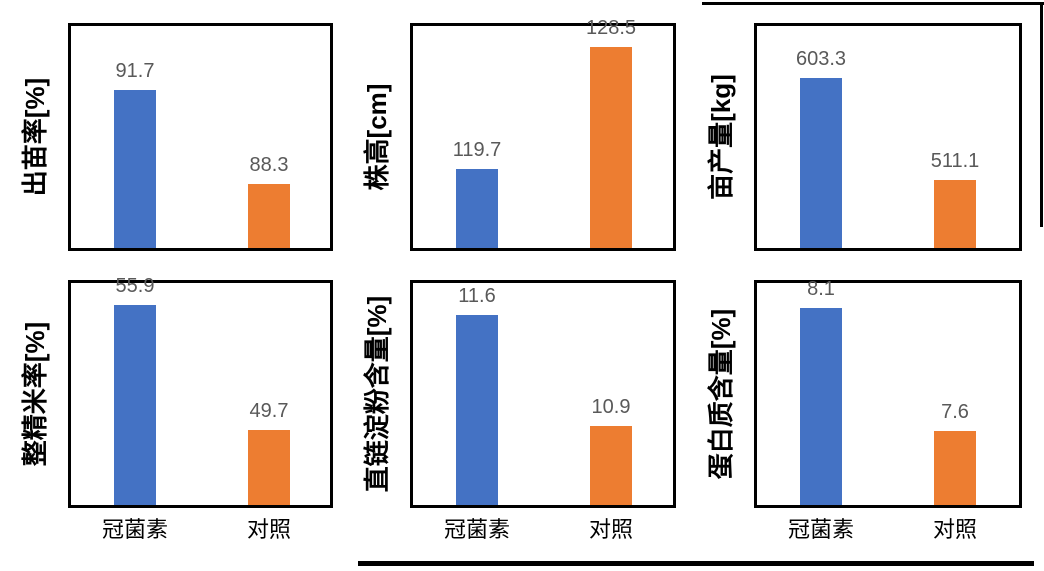 The image size is (1044, 571). I want to click on table-border-top-line, so click(873, 3).